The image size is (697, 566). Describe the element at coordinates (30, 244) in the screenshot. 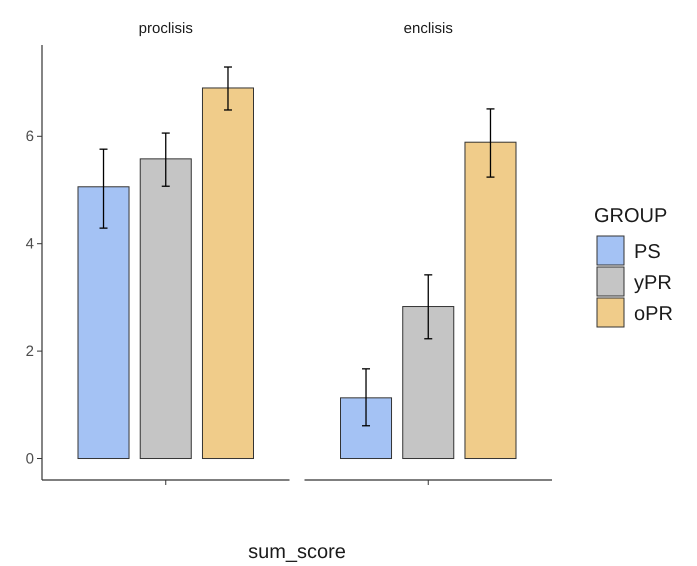

I see `y-tick-label: 4` at that location.